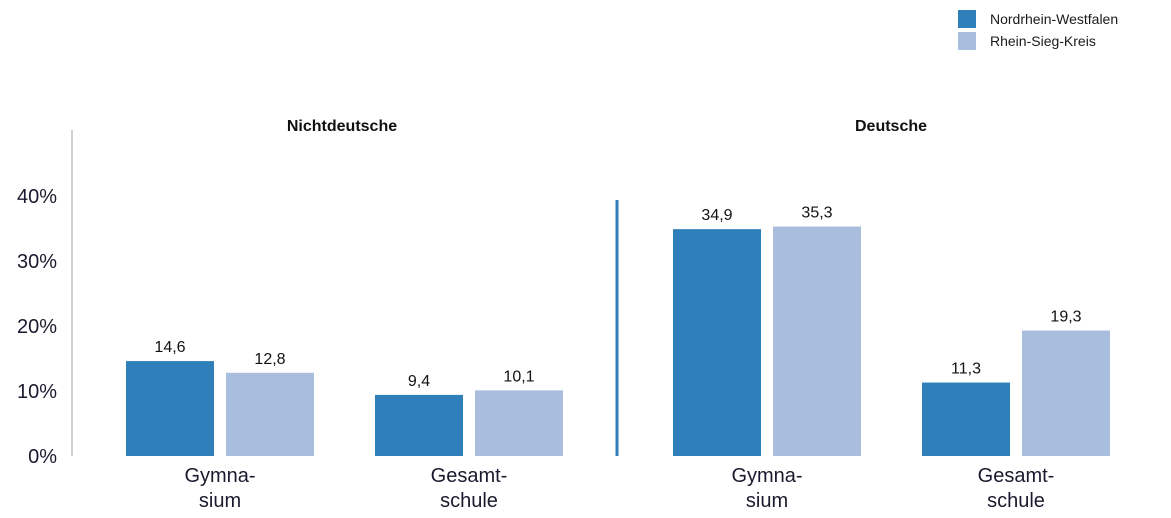 The height and width of the screenshot is (518, 1171). What do you see at coordinates (342, 126) in the screenshot?
I see `group-title: Nichtdeutsche` at bounding box center [342, 126].